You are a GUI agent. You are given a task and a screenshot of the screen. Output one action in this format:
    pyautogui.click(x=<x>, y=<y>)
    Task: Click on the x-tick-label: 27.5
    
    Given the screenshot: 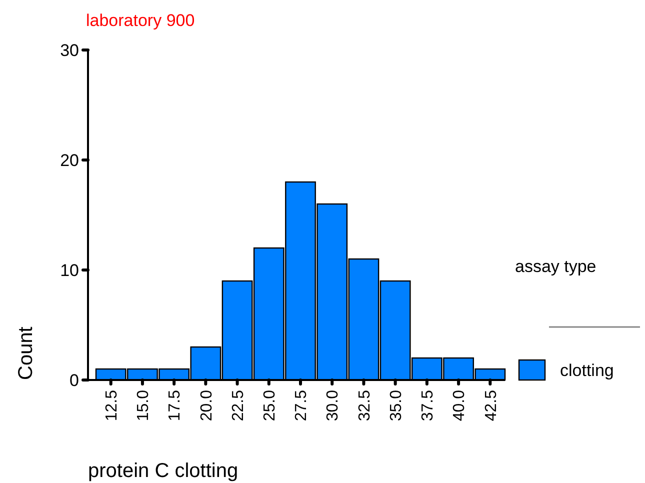 What is the action you would take?
    pyautogui.click(x=301, y=406)
    